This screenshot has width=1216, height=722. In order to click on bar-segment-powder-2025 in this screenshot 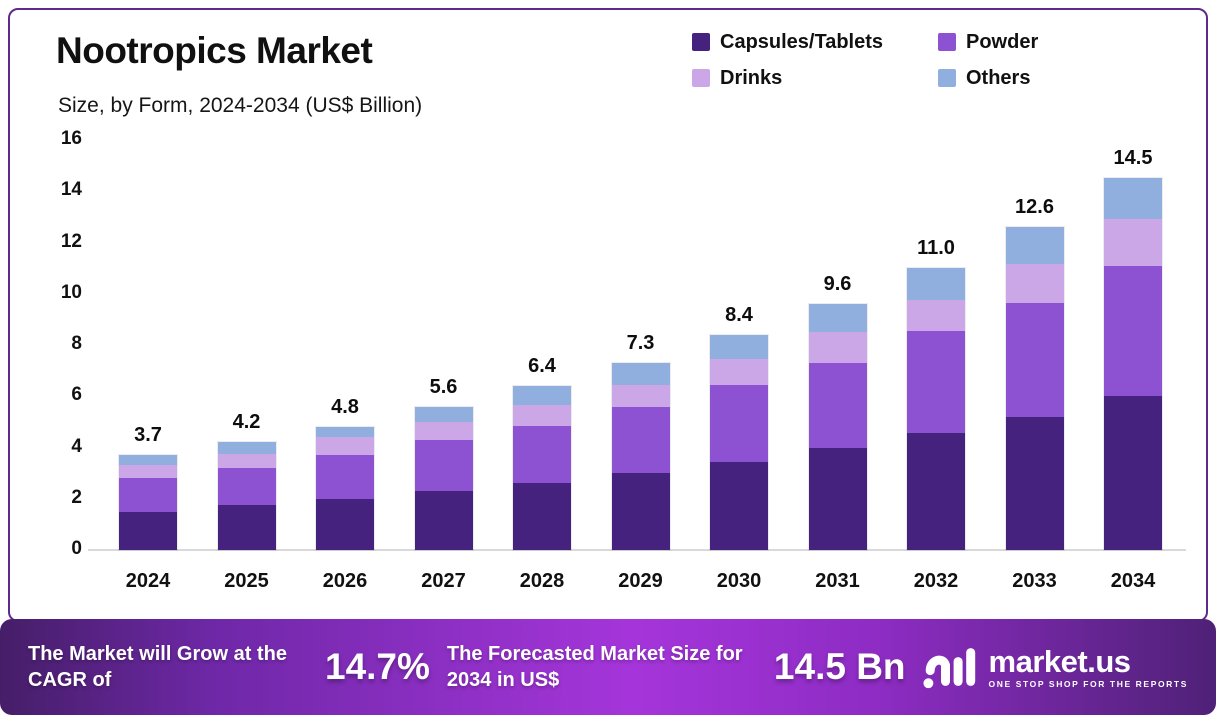, I will do `click(246, 487)`.